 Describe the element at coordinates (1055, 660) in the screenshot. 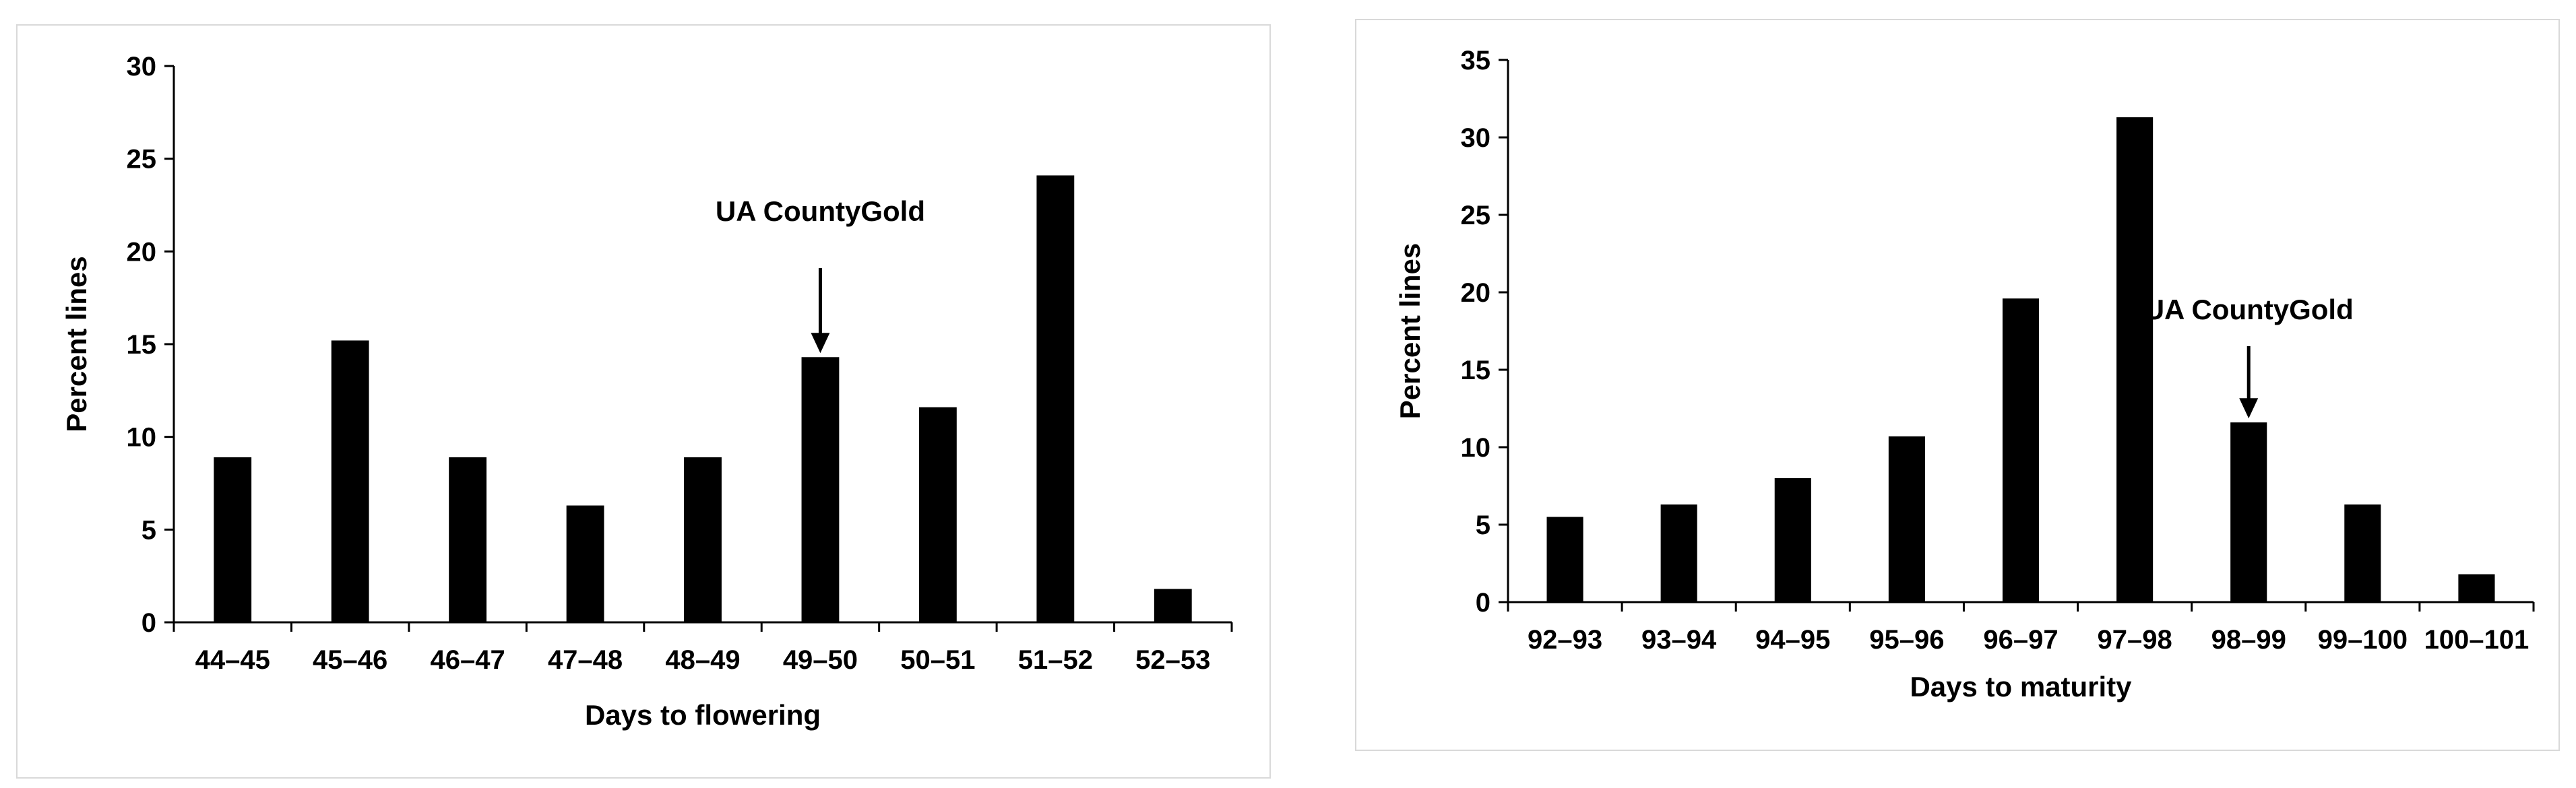

I see `x-tick-label: 51–52` at that location.